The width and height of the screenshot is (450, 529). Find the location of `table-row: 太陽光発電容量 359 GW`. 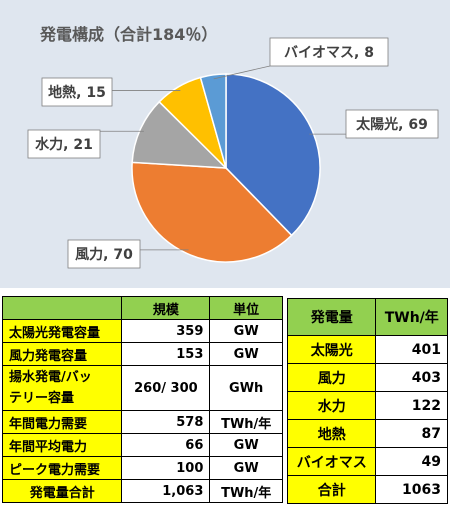

table-row: 太陽光発電容量 359 GW is located at coordinates (142, 331).